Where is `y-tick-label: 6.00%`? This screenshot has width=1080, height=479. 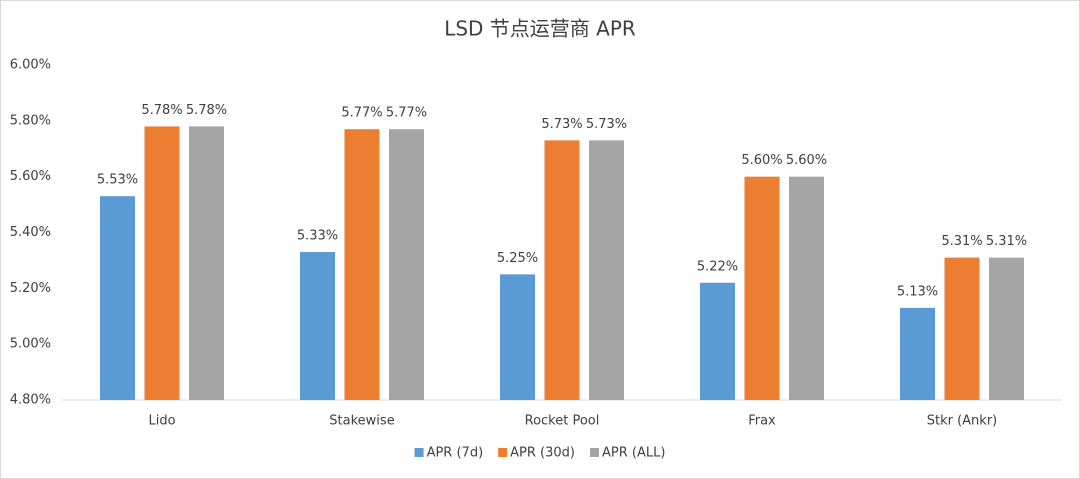 y-tick-label: 6.00% is located at coordinates (30, 65).